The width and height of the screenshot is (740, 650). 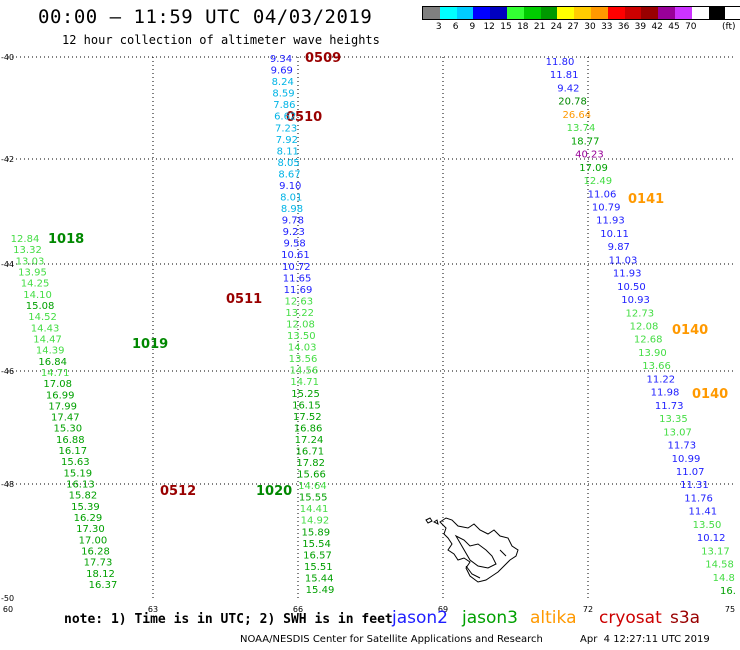 What do you see at coordinates (657, 27) in the screenshot?
I see `legend-tick: 42` at bounding box center [657, 27].